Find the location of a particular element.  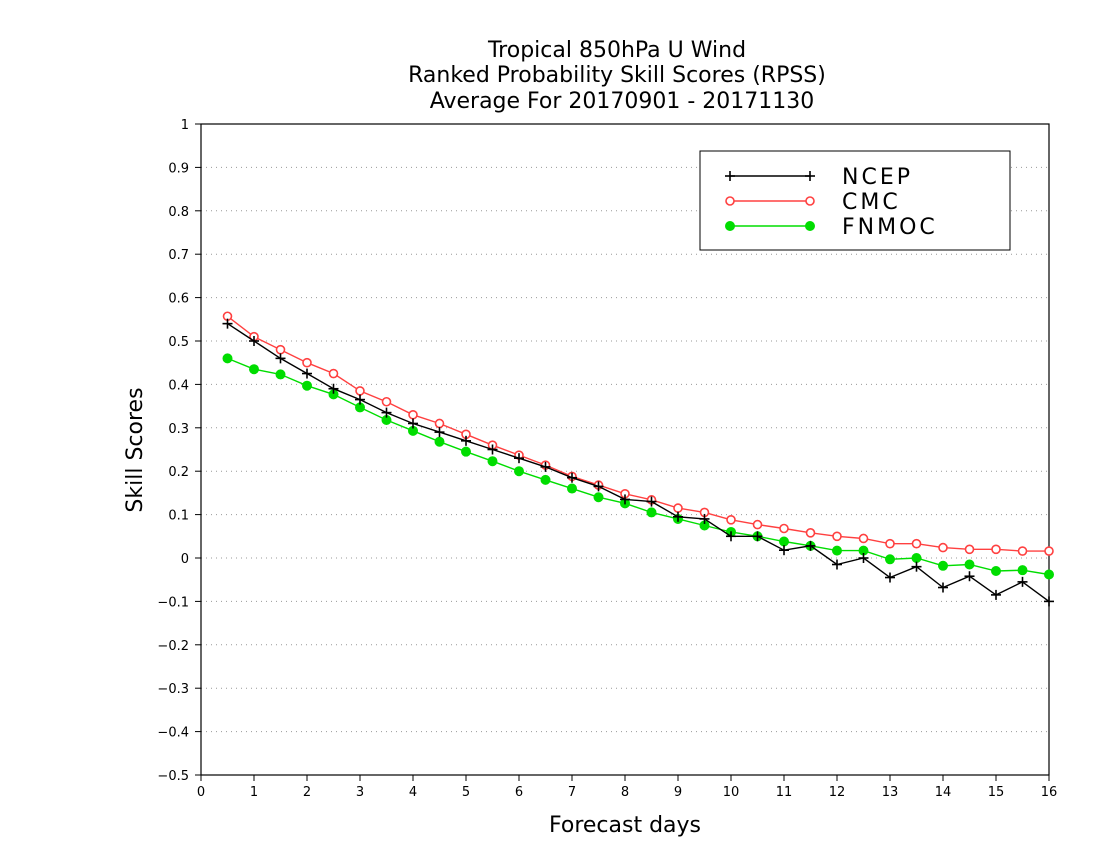

x-tick-label: 9 is located at coordinates (678, 792).